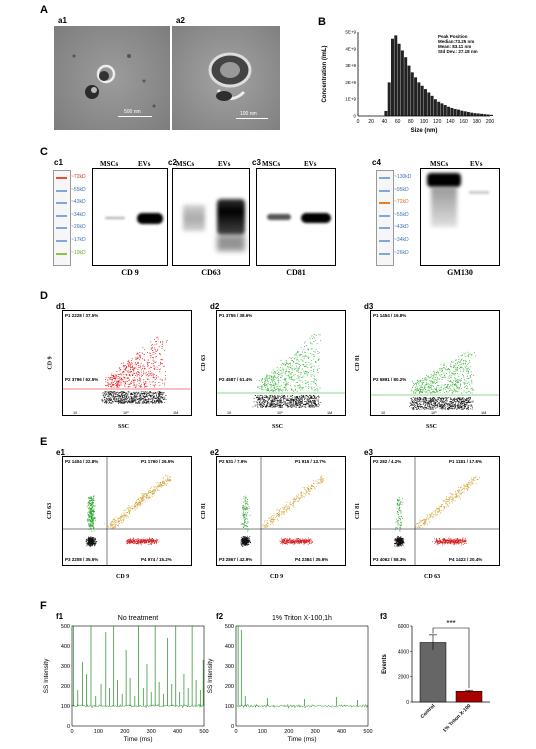 The width and height of the screenshot is (536, 749). I want to click on ladder1-mk-4: ~26kD, so click(78, 227).